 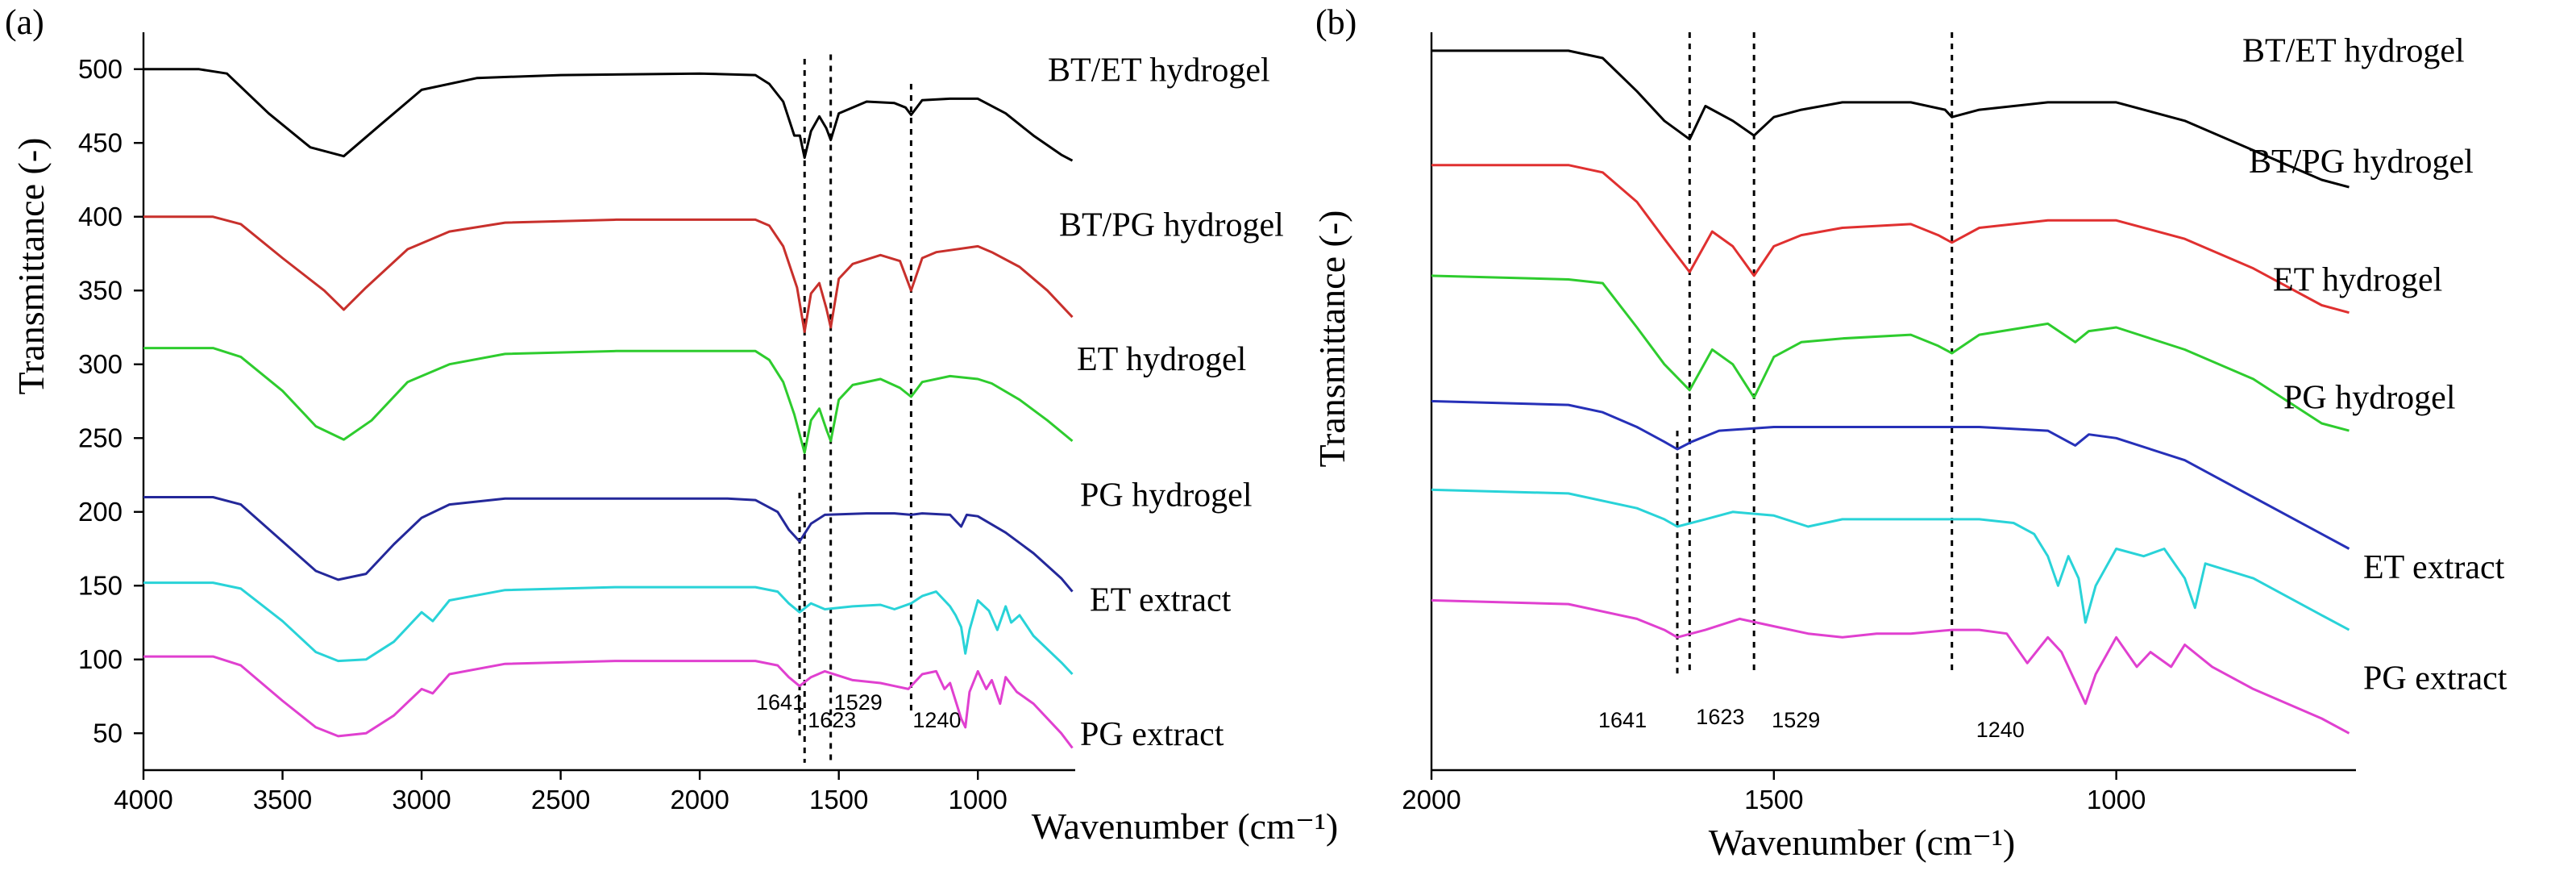 I want to click on y-tick-label: 250, so click(x=100, y=437).